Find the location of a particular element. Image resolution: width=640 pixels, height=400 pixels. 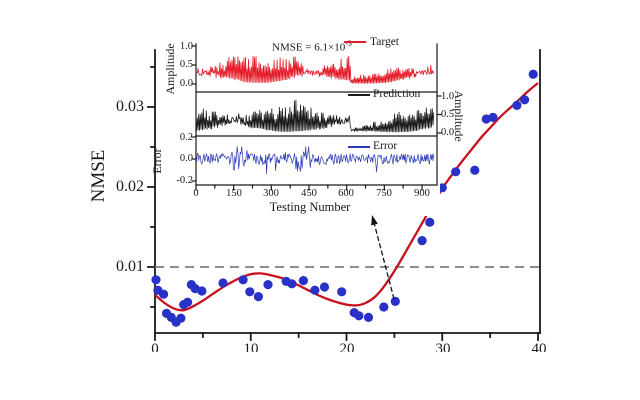

annotation-arrow-head is located at coordinates (374, 220).